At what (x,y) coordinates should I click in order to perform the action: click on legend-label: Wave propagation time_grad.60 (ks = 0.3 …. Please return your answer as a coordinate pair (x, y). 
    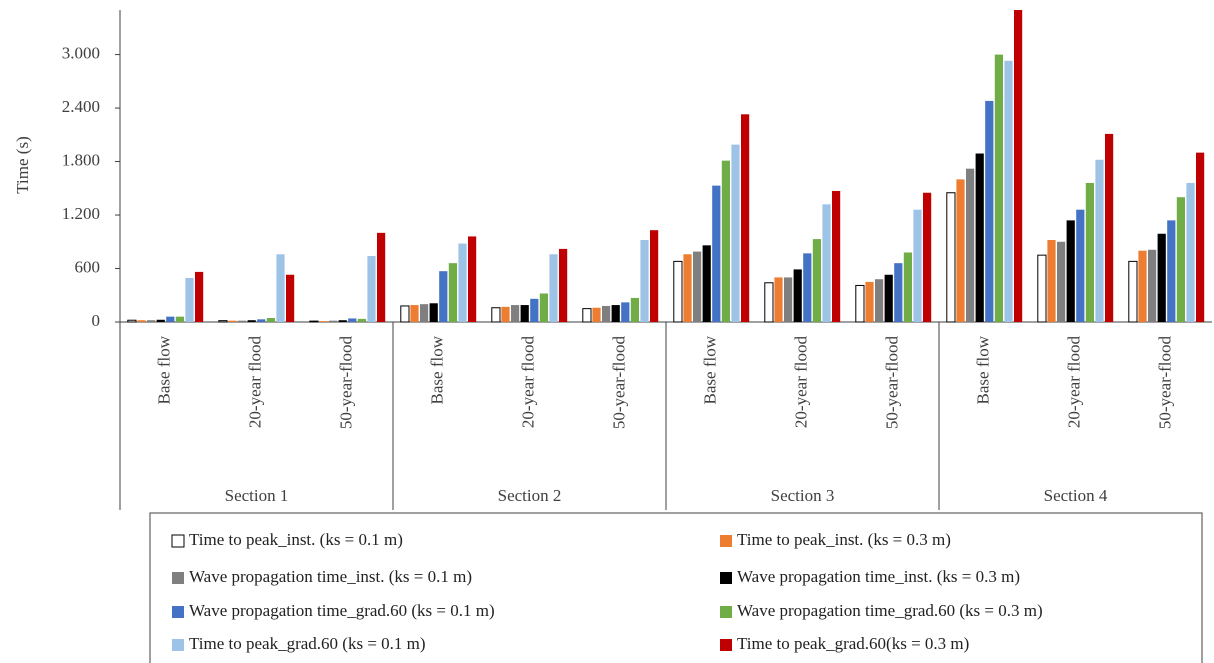
    Looking at the image, I should click on (890, 610).